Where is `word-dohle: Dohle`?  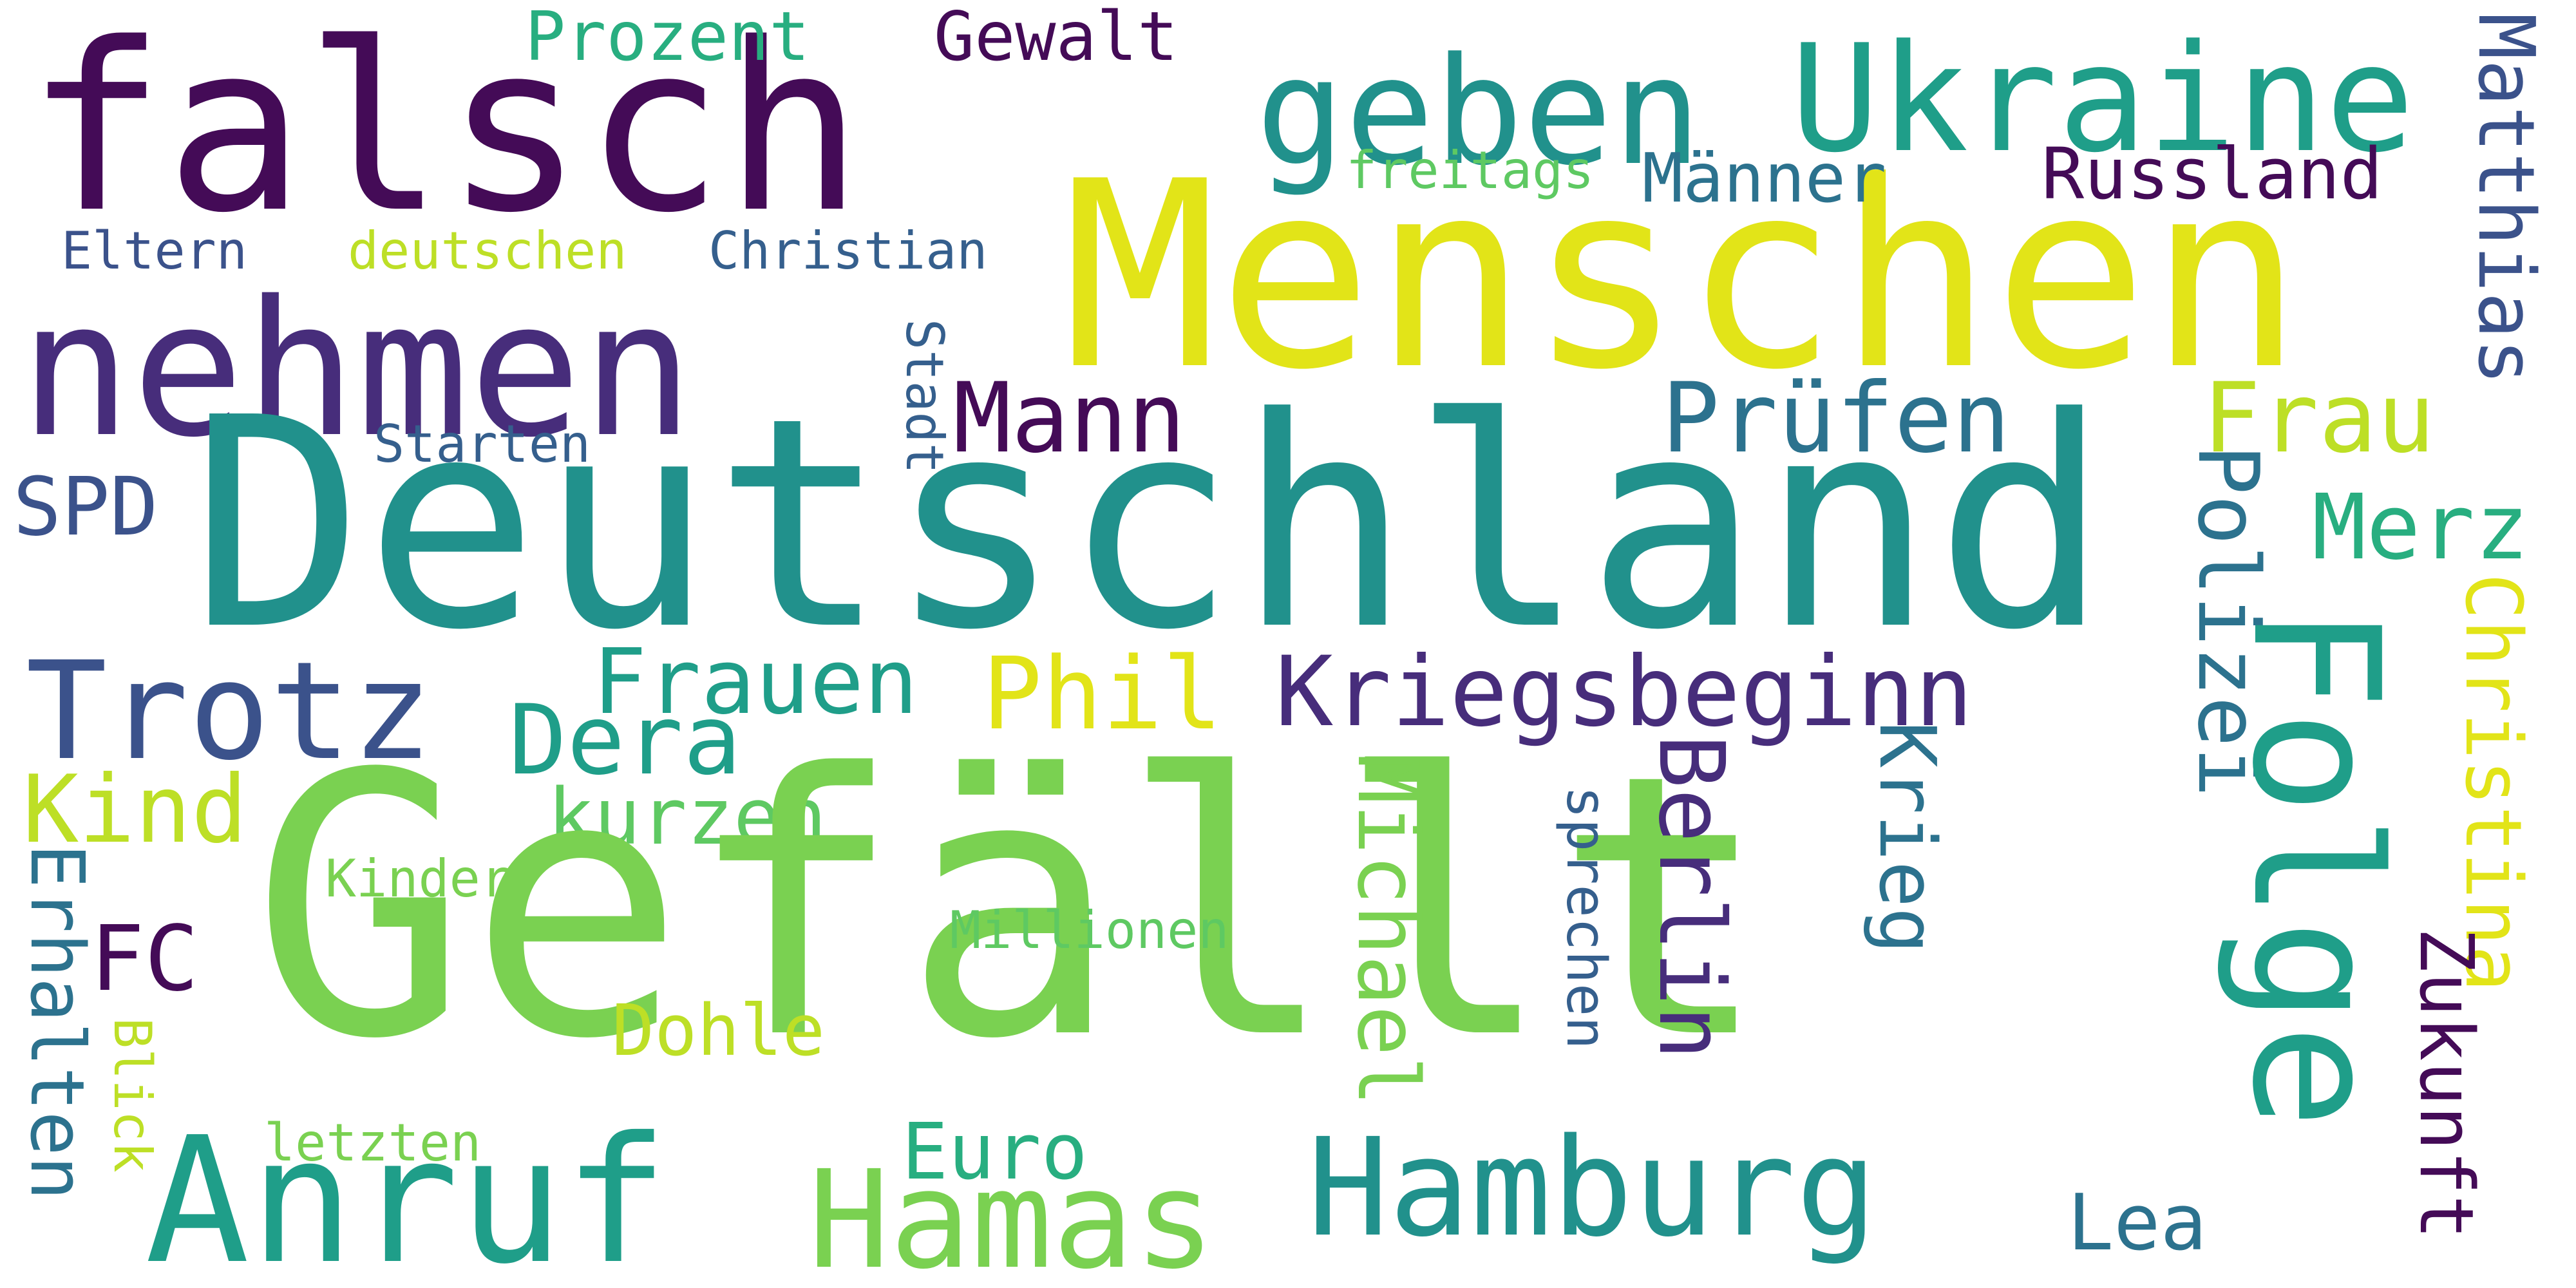
word-dohle: Dohle is located at coordinates (719, 1030).